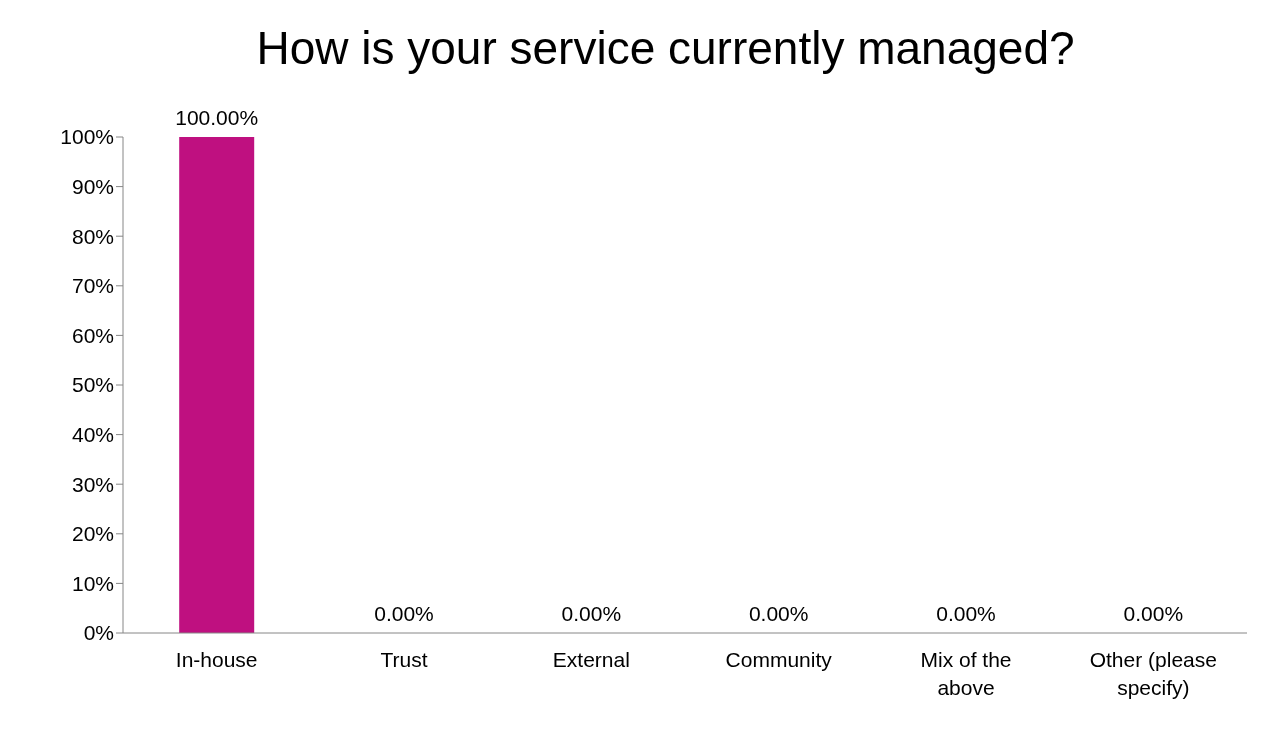 The width and height of the screenshot is (1271, 737). Describe the element at coordinates (98, 633) in the screenshot. I see `y-tick-label: 0%` at that location.